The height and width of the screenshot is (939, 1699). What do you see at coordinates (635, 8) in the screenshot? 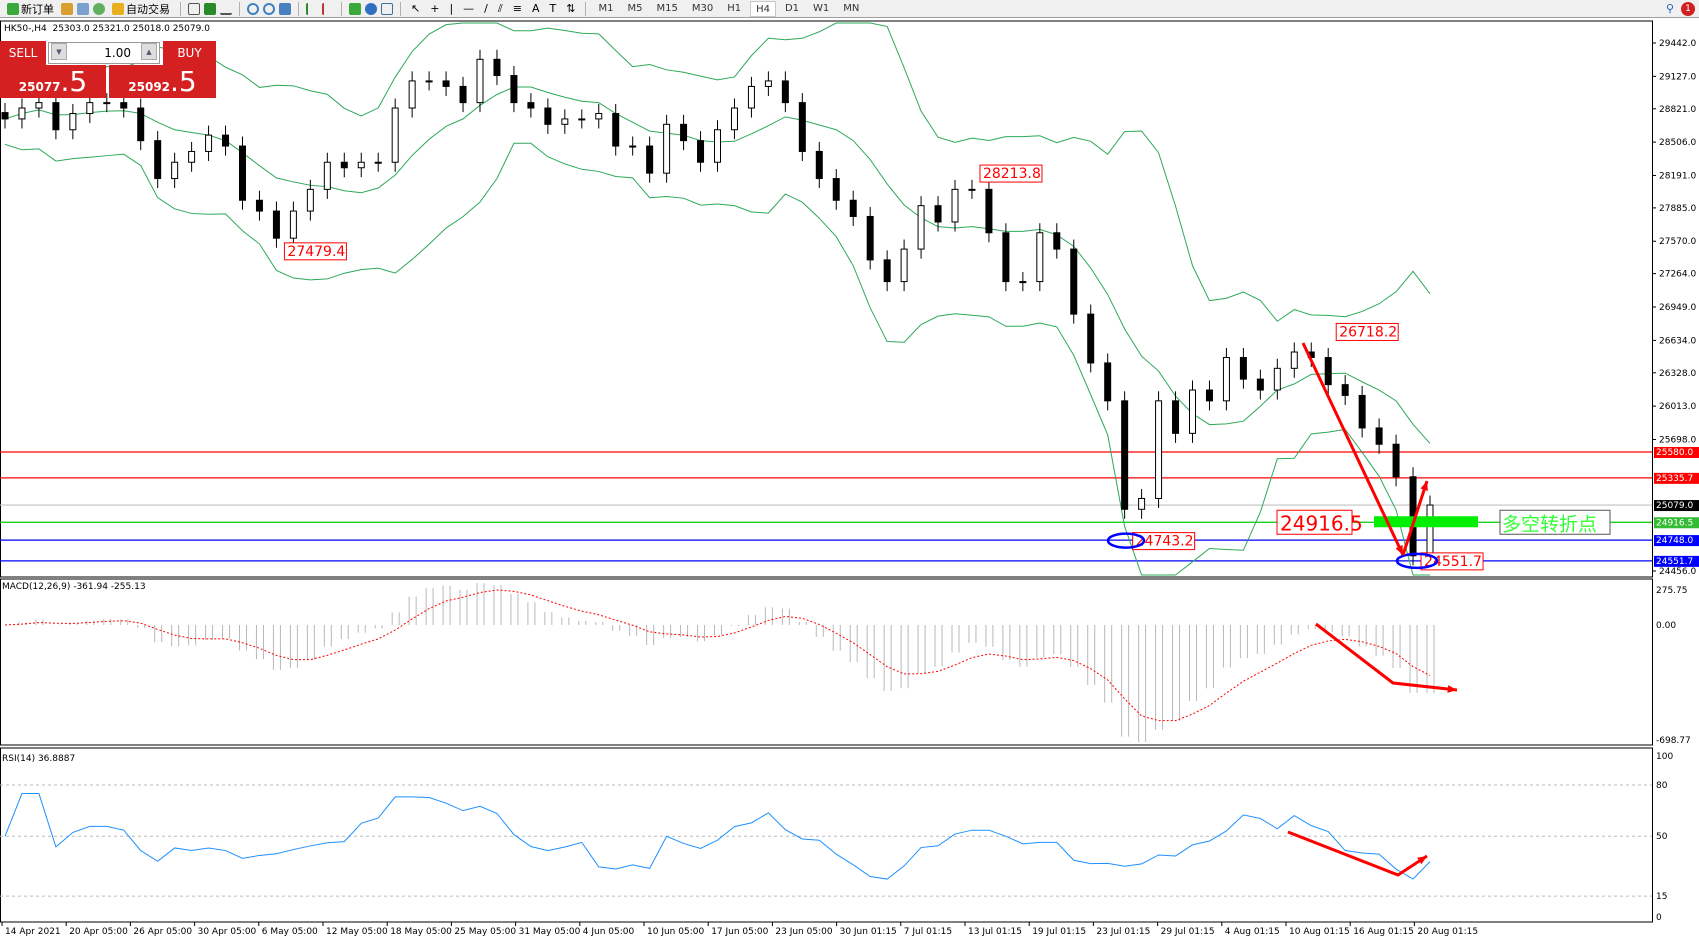
I see `timeframe-m5: M5` at bounding box center [635, 8].